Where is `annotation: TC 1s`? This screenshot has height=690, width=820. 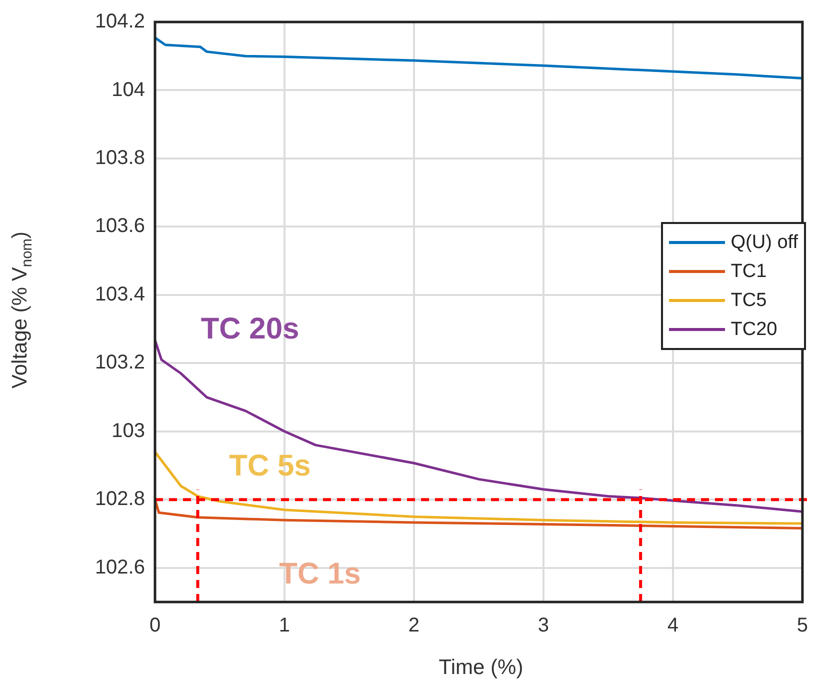 annotation: TC 1s is located at coordinates (320, 573).